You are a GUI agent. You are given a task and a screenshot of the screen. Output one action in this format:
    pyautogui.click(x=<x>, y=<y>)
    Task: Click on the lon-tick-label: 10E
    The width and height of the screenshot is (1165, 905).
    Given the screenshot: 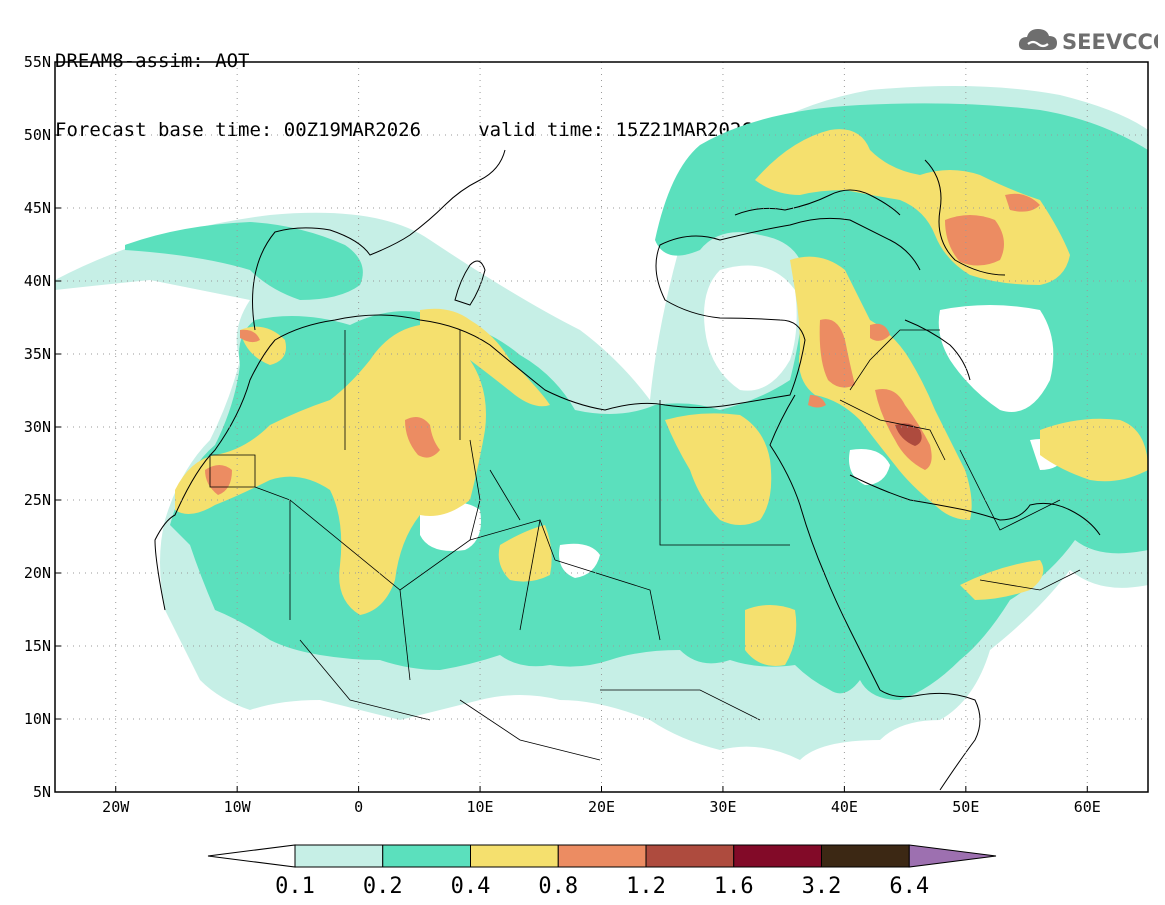 What is the action you would take?
    pyautogui.click(x=480, y=807)
    